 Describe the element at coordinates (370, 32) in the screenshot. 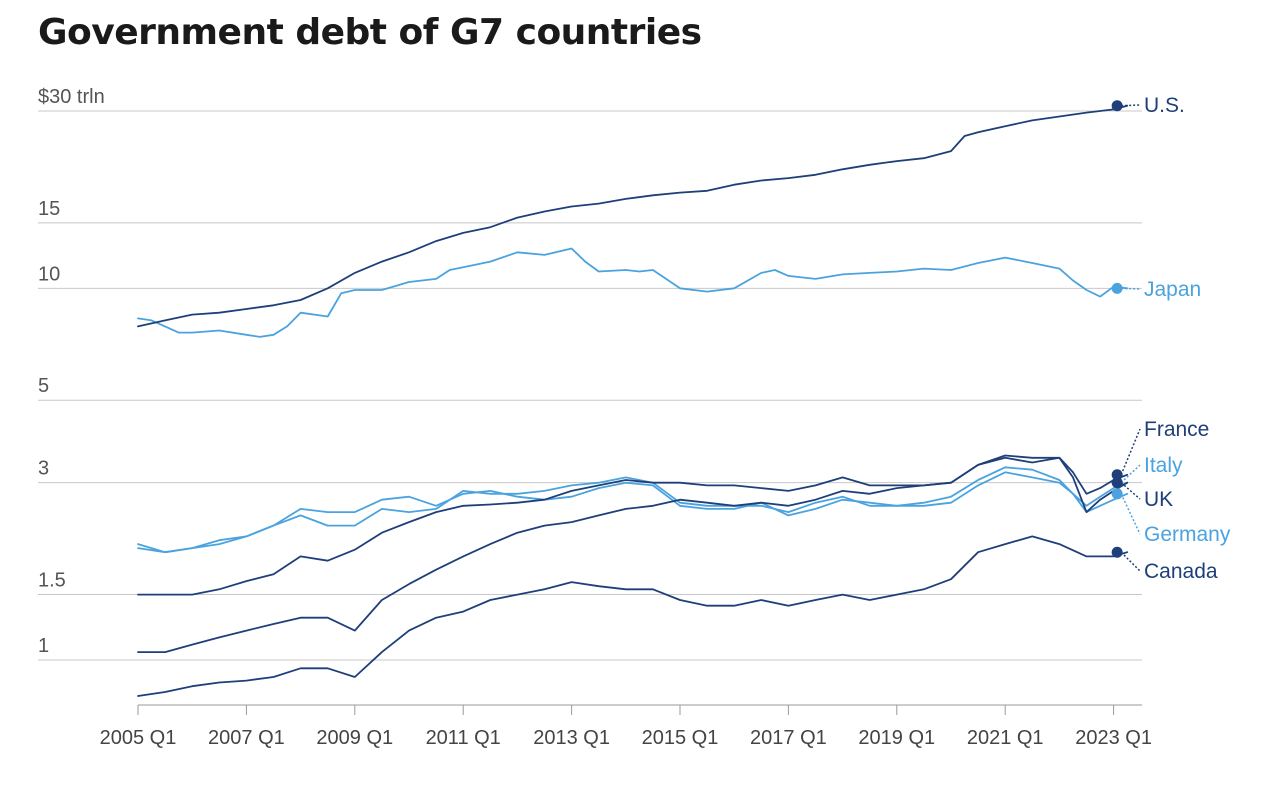

I see `chart-title: Government debt of G7 countries` at that location.